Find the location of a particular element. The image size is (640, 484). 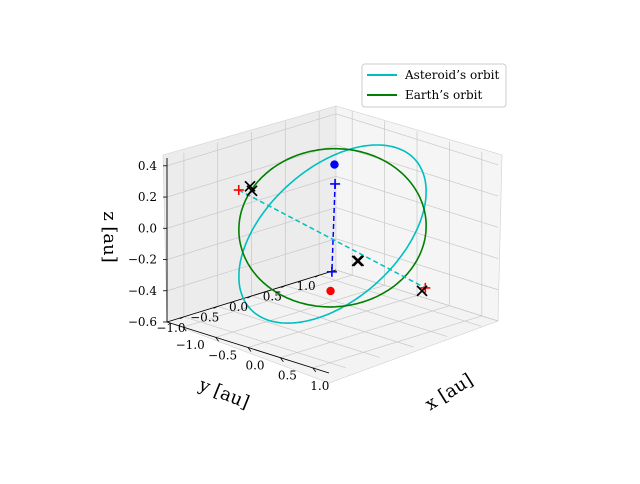

y-axis-label: y [au] is located at coordinates (223, 393).